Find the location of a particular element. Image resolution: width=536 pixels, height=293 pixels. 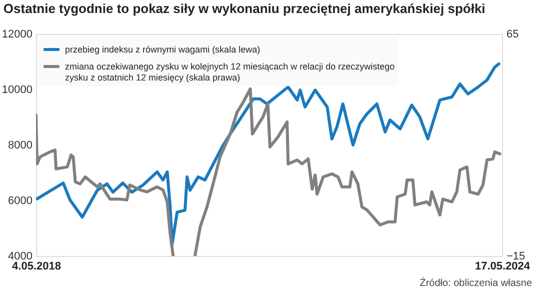

y2-tick-label: 65 is located at coordinates (512, 34).